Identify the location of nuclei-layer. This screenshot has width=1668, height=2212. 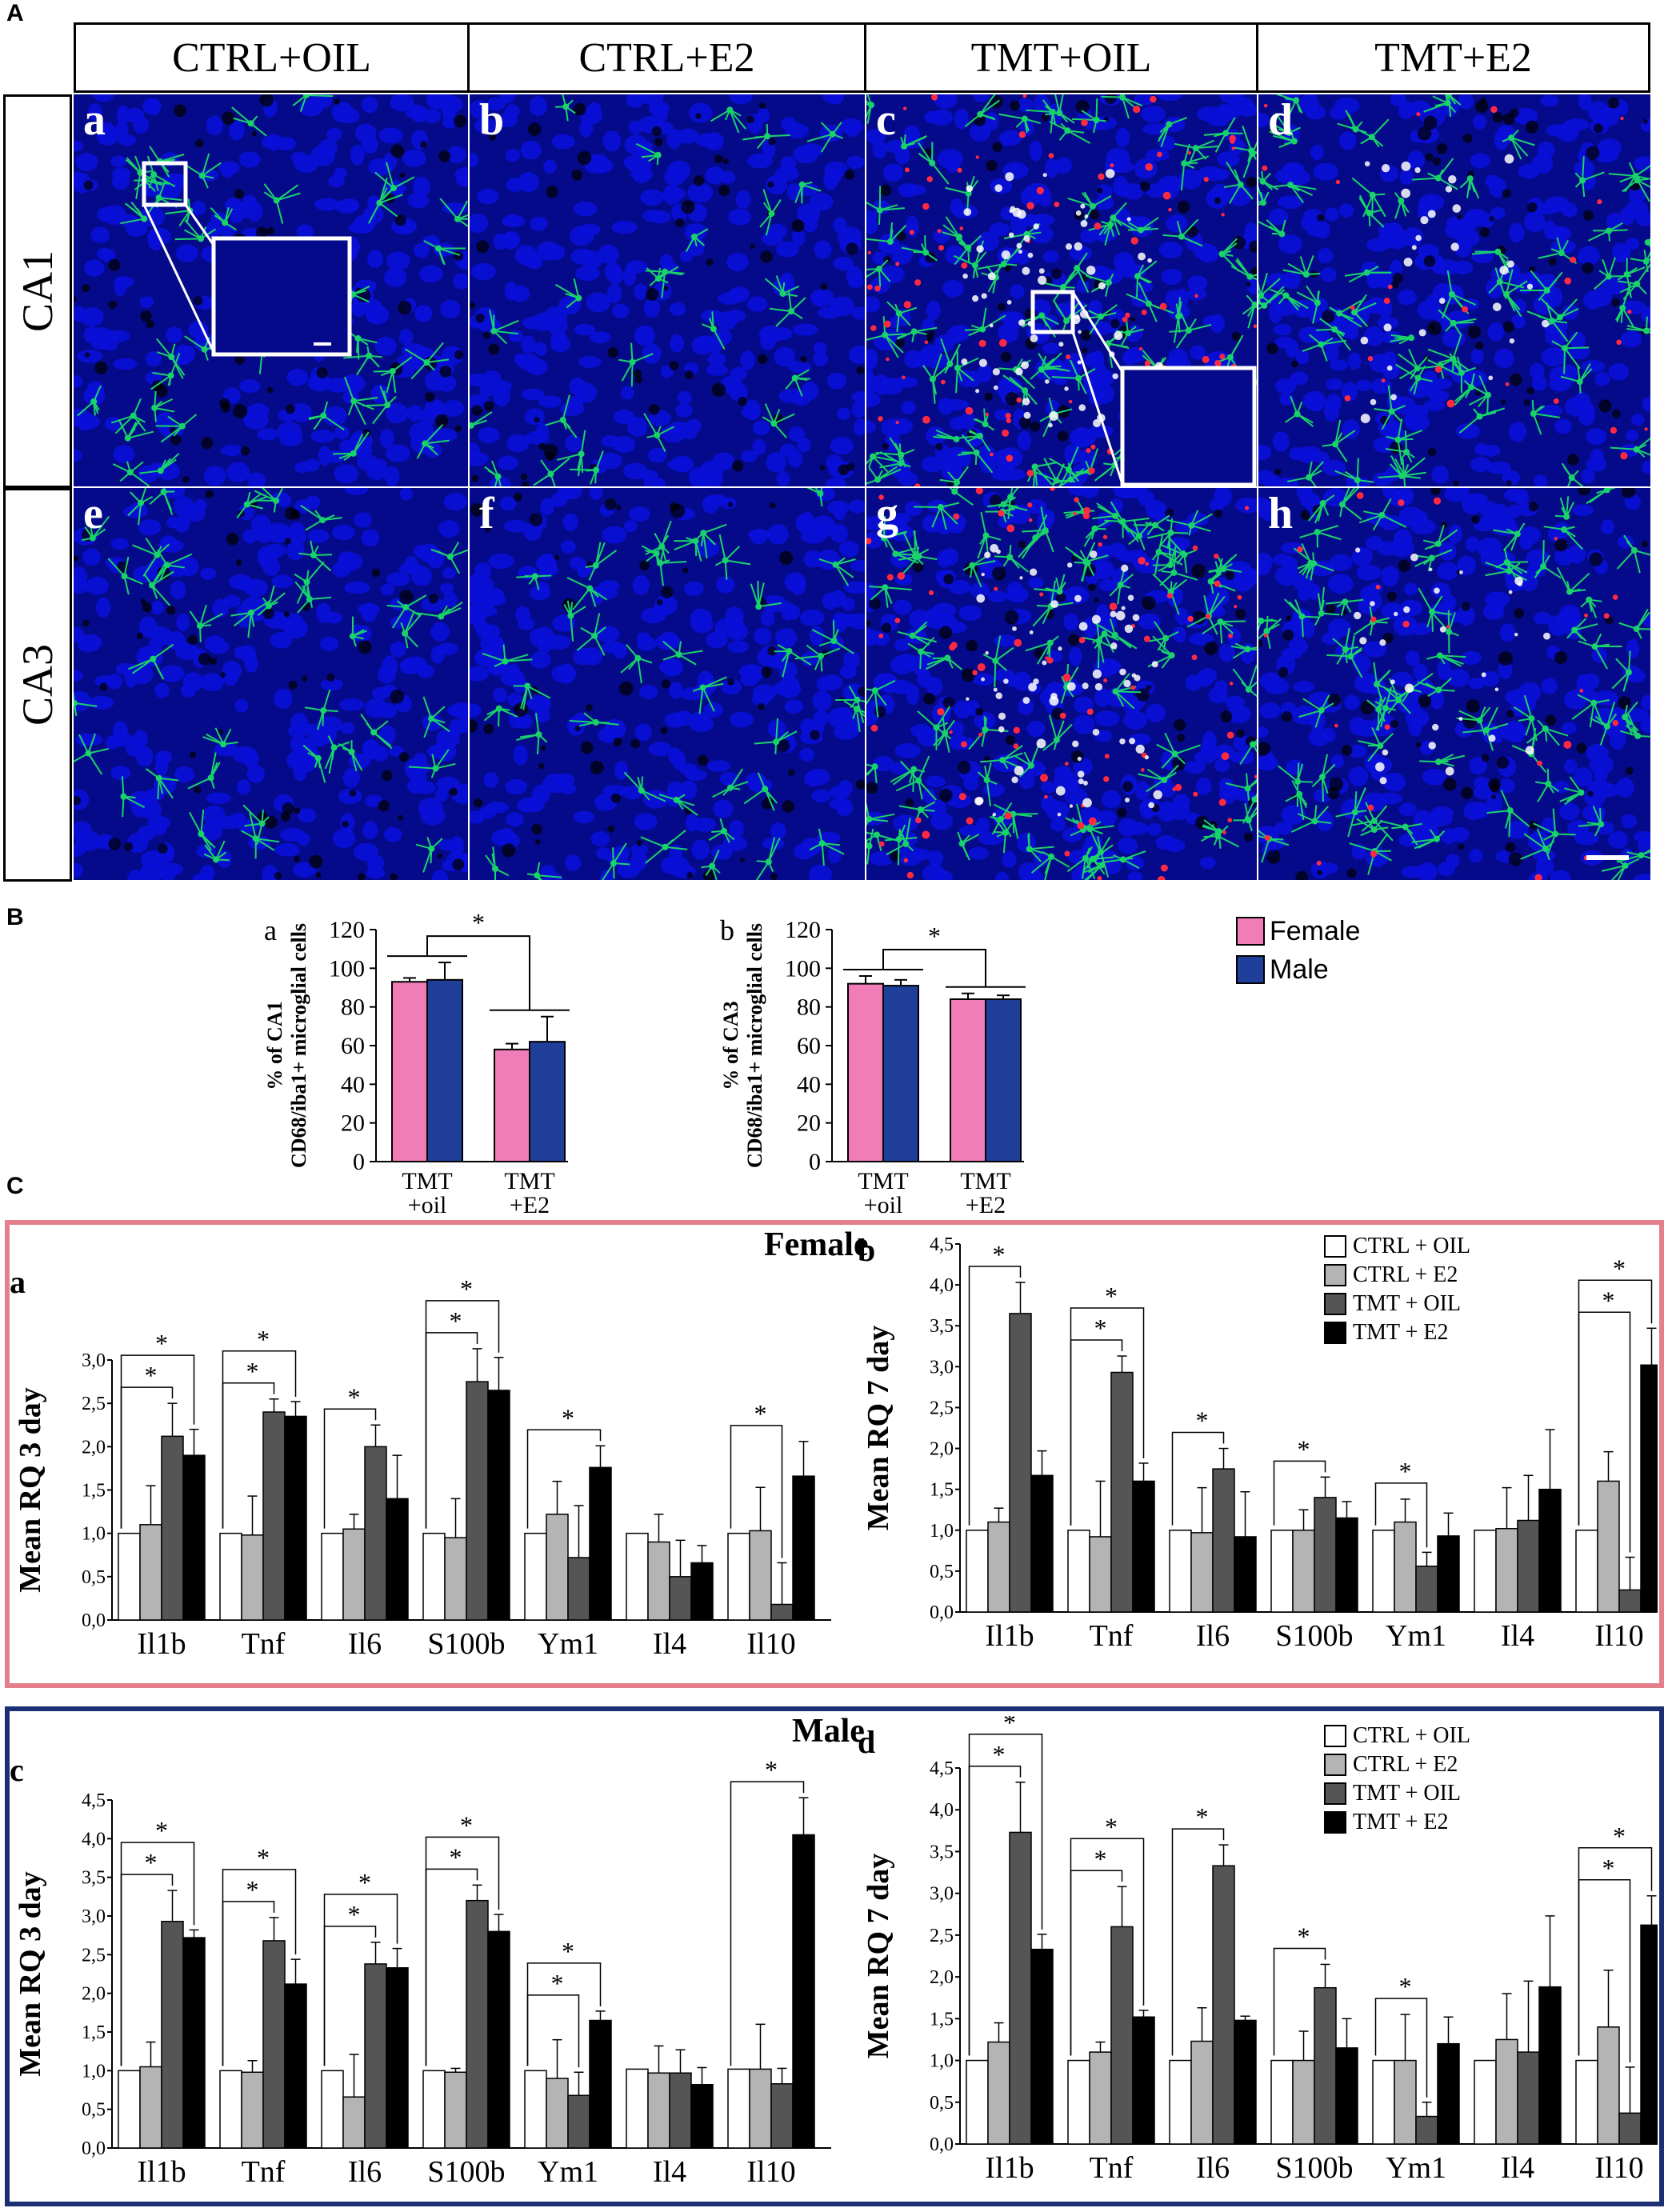
(1454, 290).